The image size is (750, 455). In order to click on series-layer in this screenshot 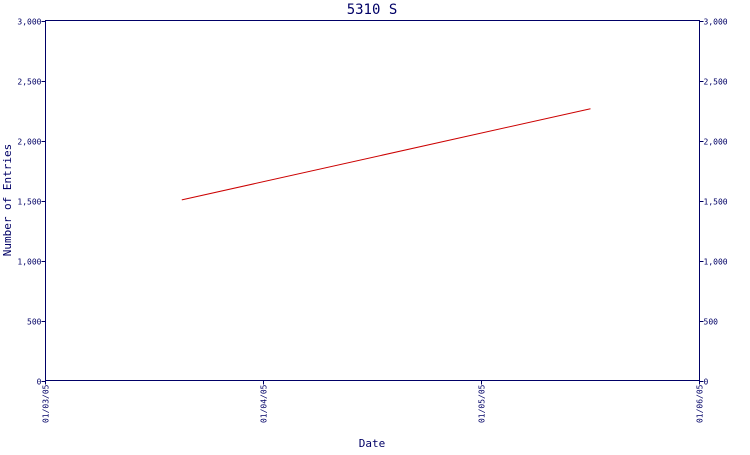, I will do `click(386, 154)`.